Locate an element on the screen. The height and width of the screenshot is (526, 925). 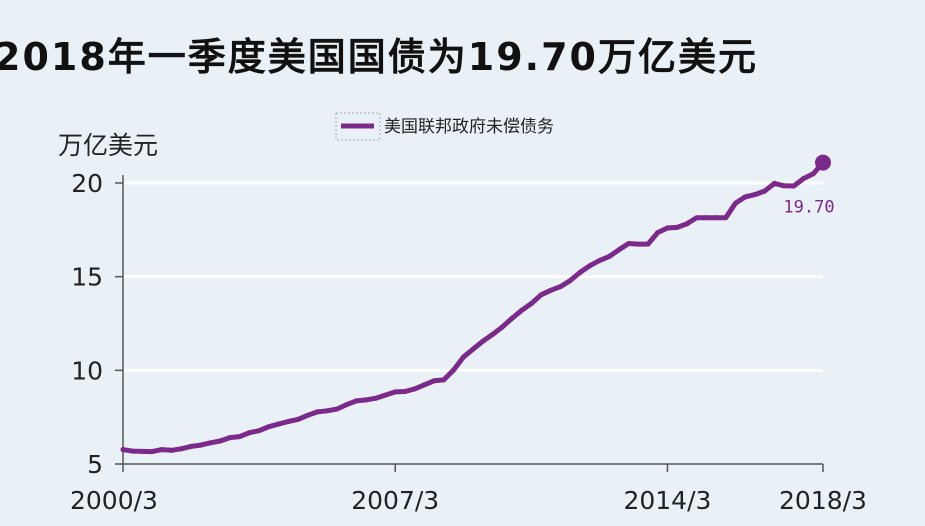
data-point-2014/9 is located at coordinates (687, 224).